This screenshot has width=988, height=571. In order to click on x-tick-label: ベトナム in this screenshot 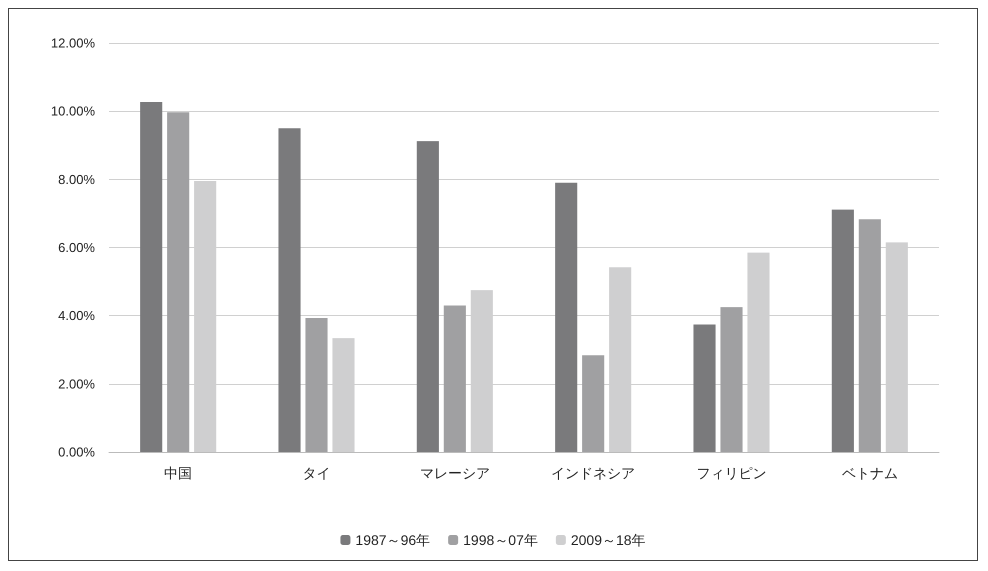, I will do `click(870, 473)`.